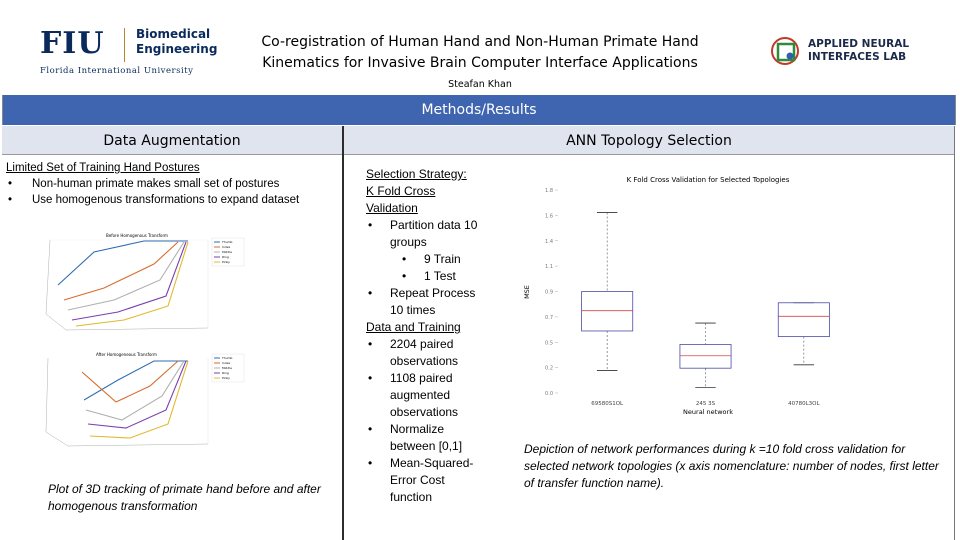 This screenshot has width=960, height=540. Describe the element at coordinates (549, 267) in the screenshot. I see `y-tick-label: 1.1` at that location.